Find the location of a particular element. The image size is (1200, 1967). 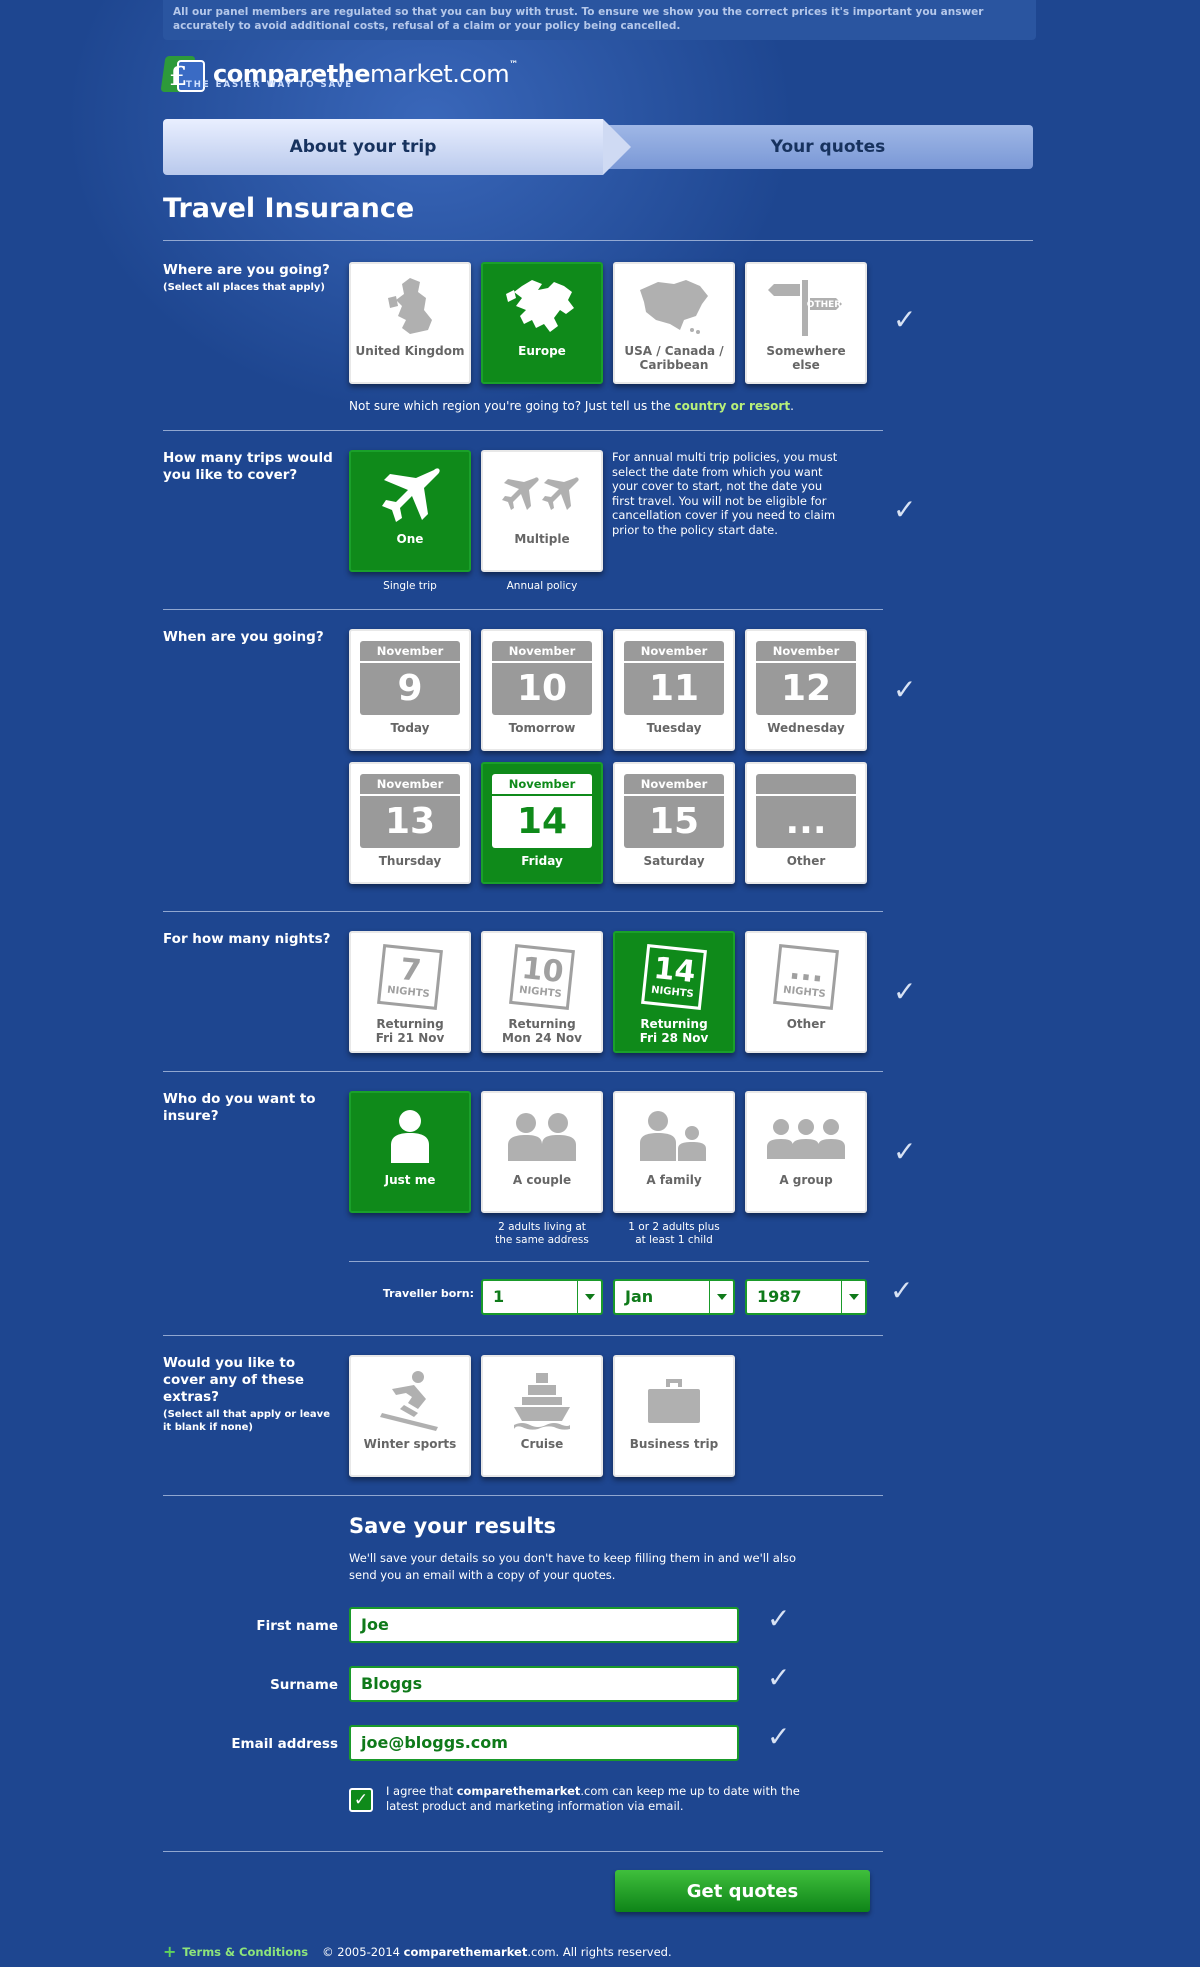

terms-link: Terms & Conditions is located at coordinates (245, 1951).